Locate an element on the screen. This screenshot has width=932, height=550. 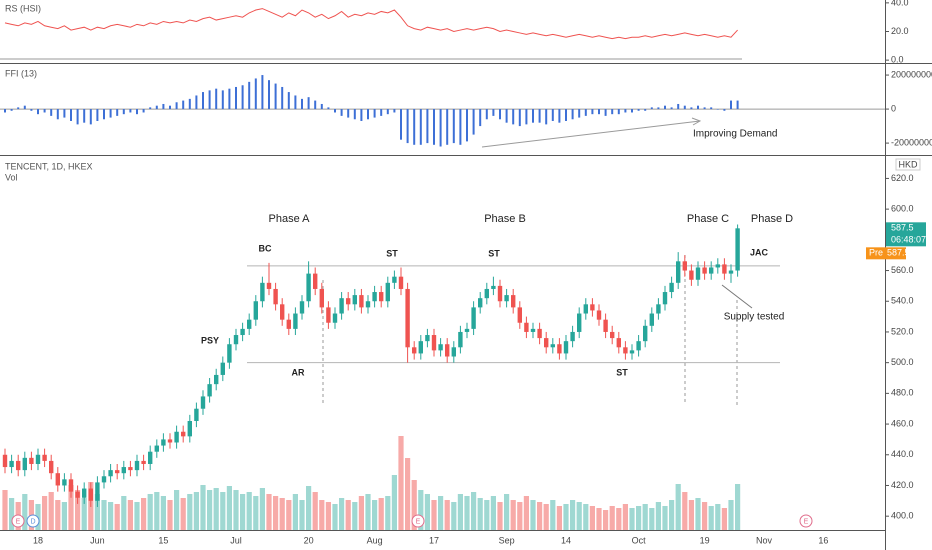
currency: HKD is located at coordinates (908, 164).